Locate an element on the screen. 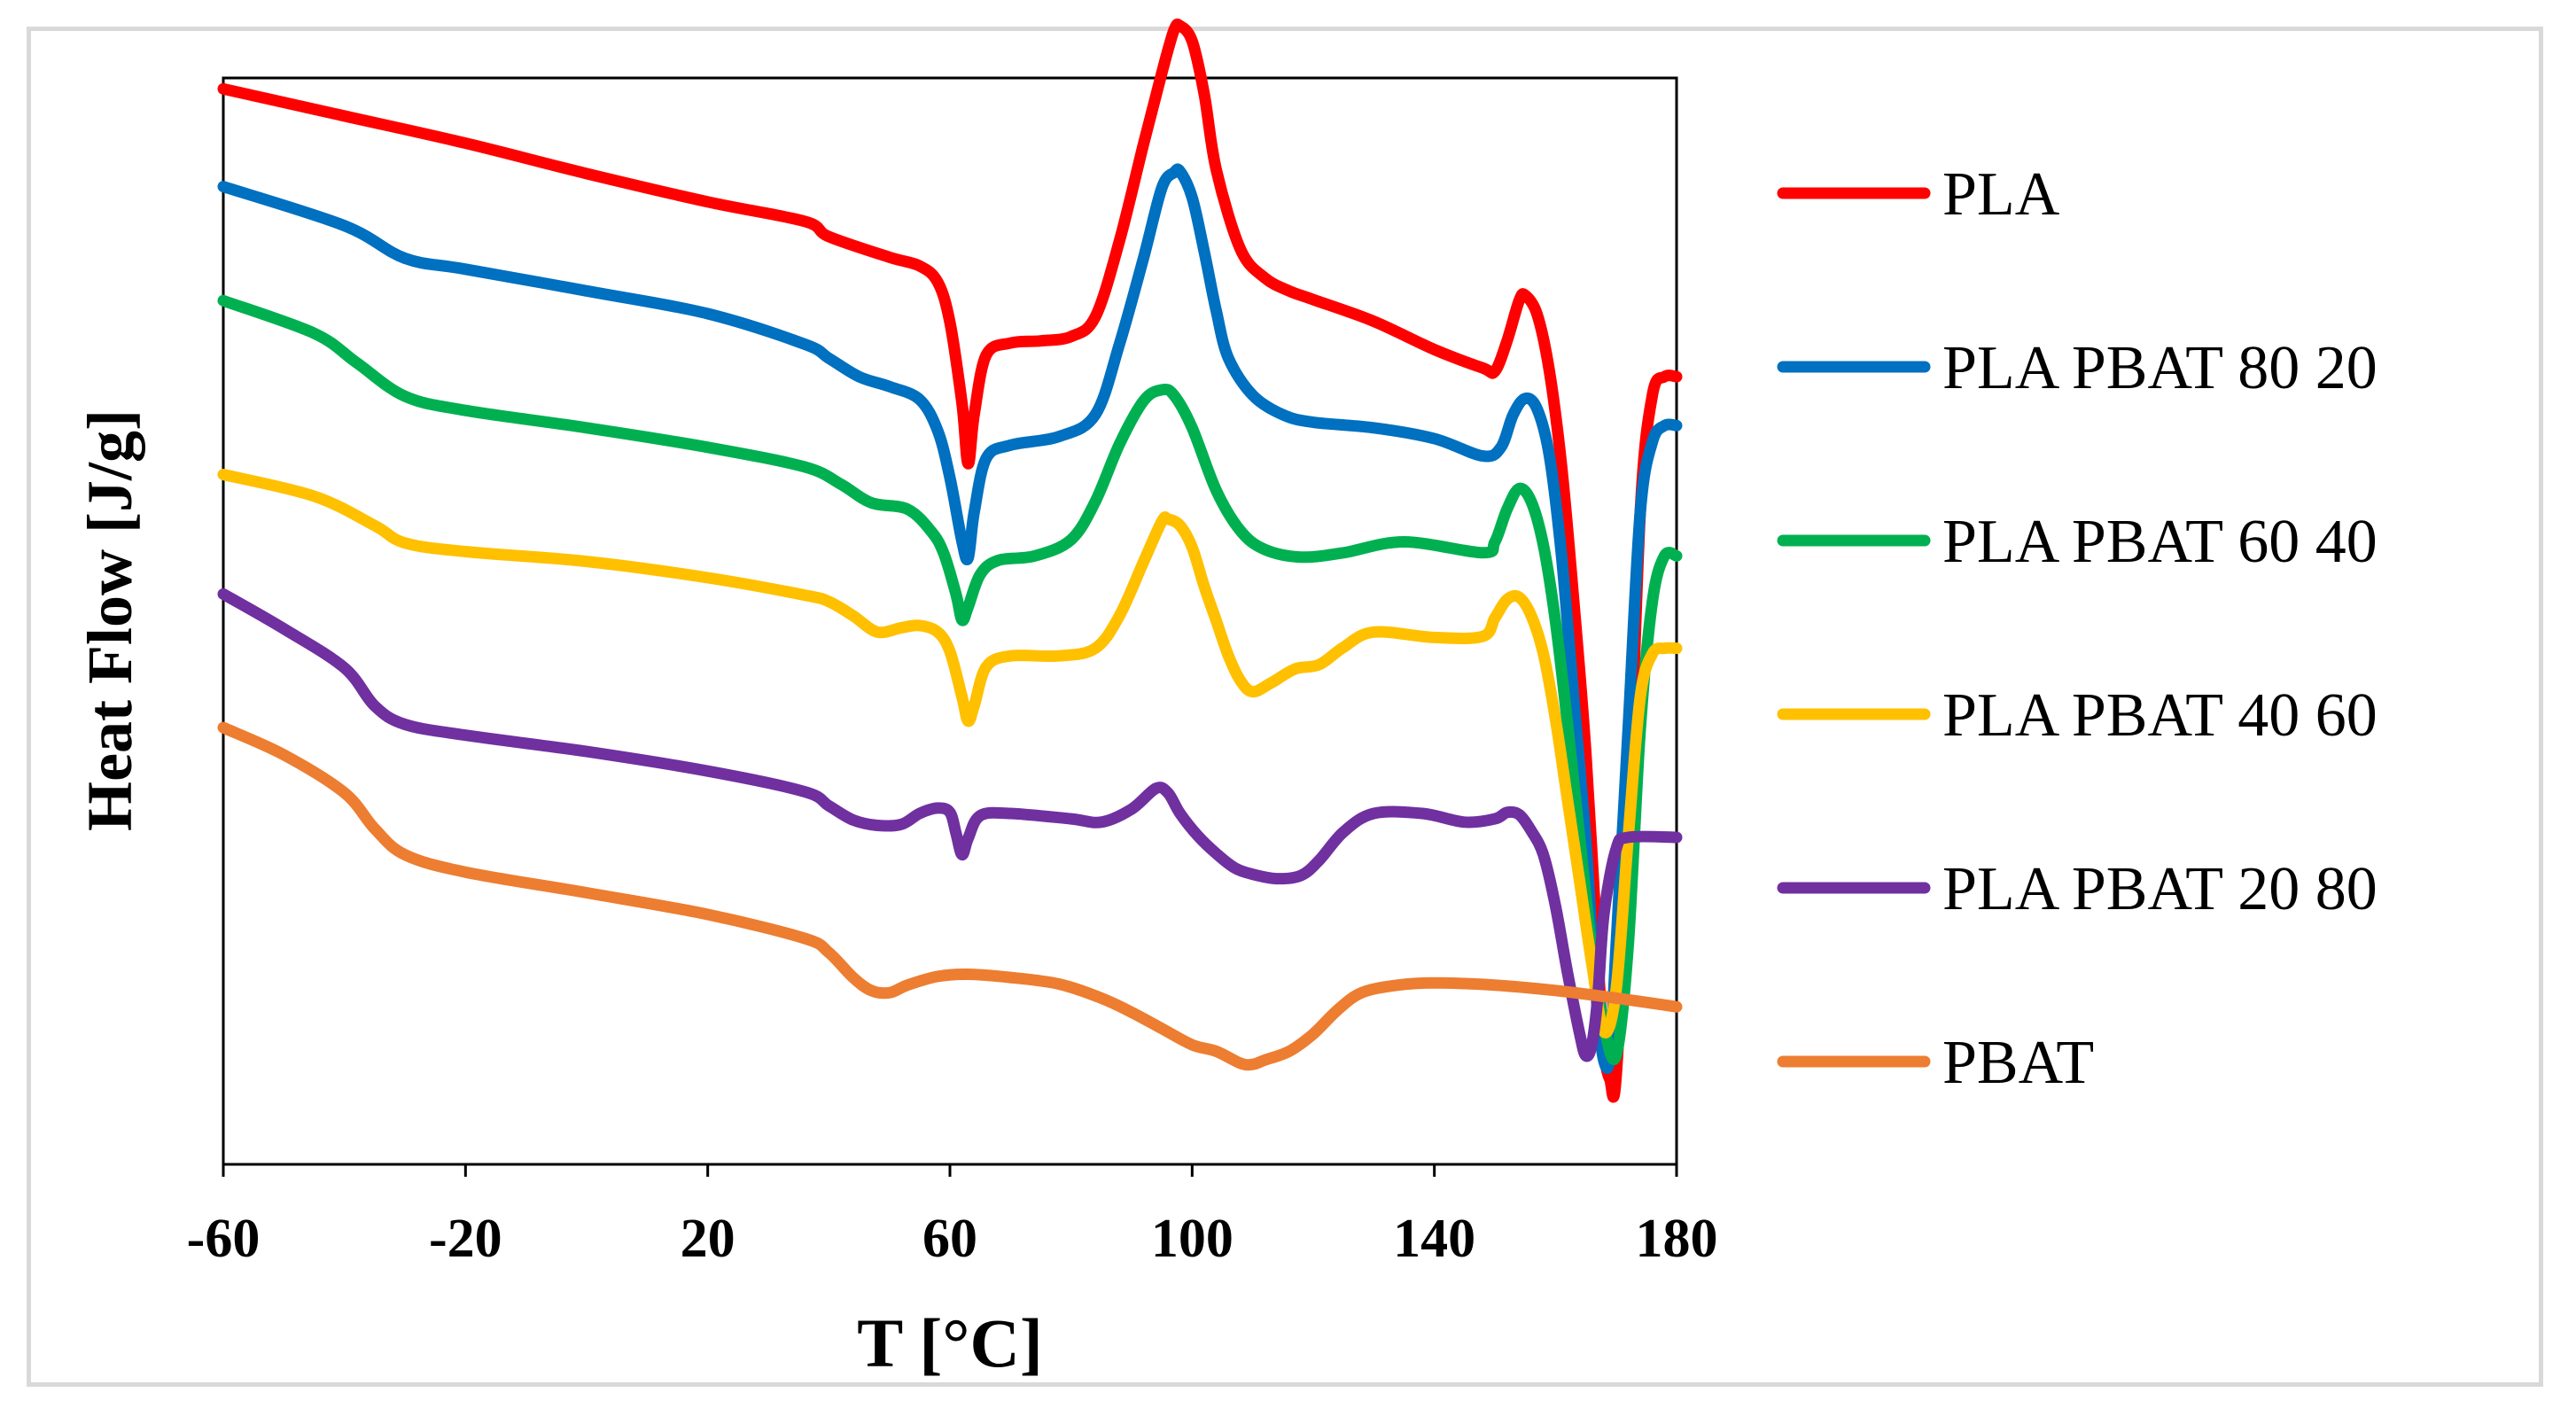 The image size is (2576, 1416). x-tick-label: 20 is located at coordinates (708, 1239).